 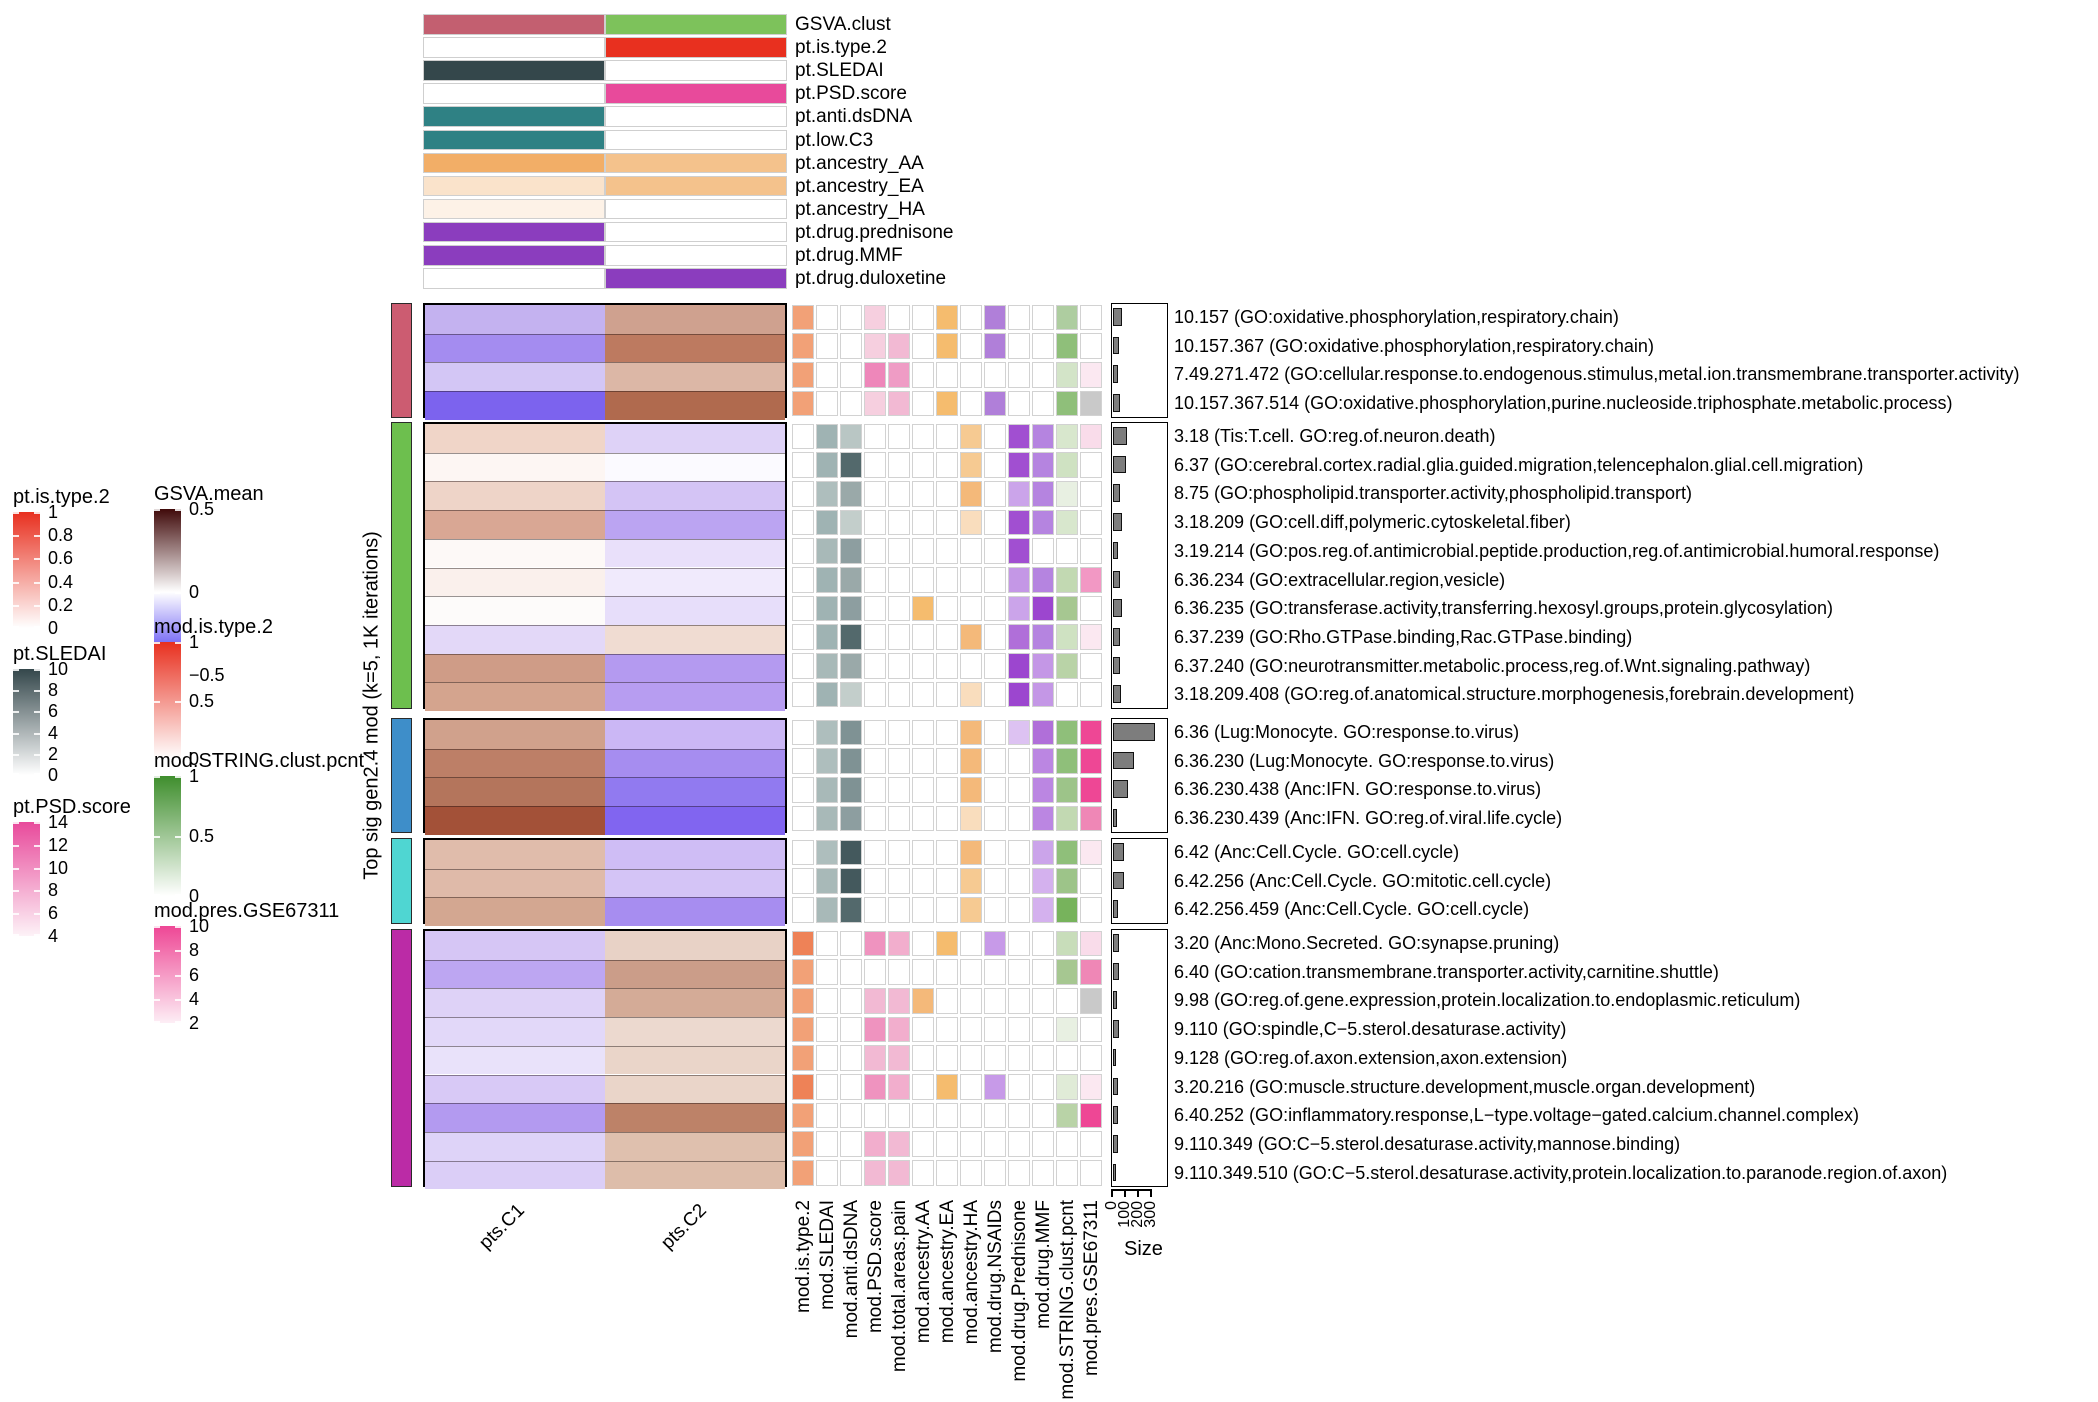 I want to click on legend-tick-label: 0, so click(x=194, y=896).